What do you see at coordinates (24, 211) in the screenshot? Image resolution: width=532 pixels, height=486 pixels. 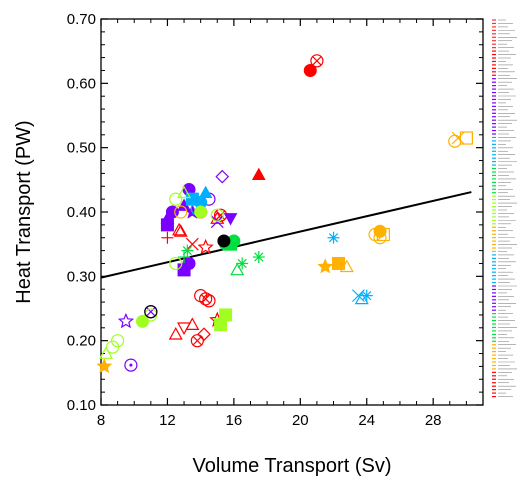 I see `y-axis-title: Heat Transport (PW)` at bounding box center [24, 211].